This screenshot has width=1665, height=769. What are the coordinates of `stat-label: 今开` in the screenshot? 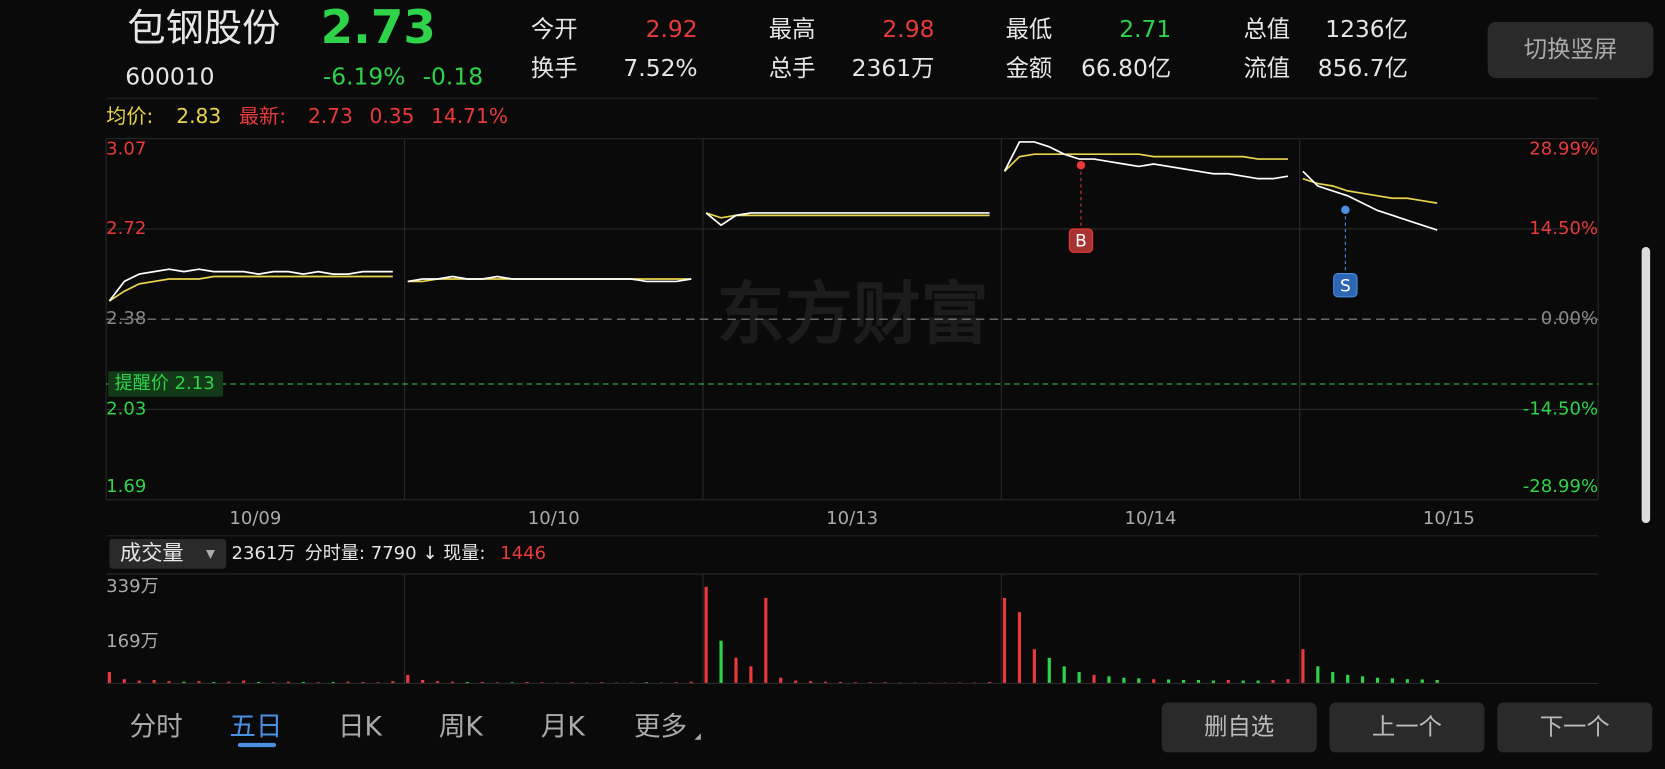 It's located at (554, 29).